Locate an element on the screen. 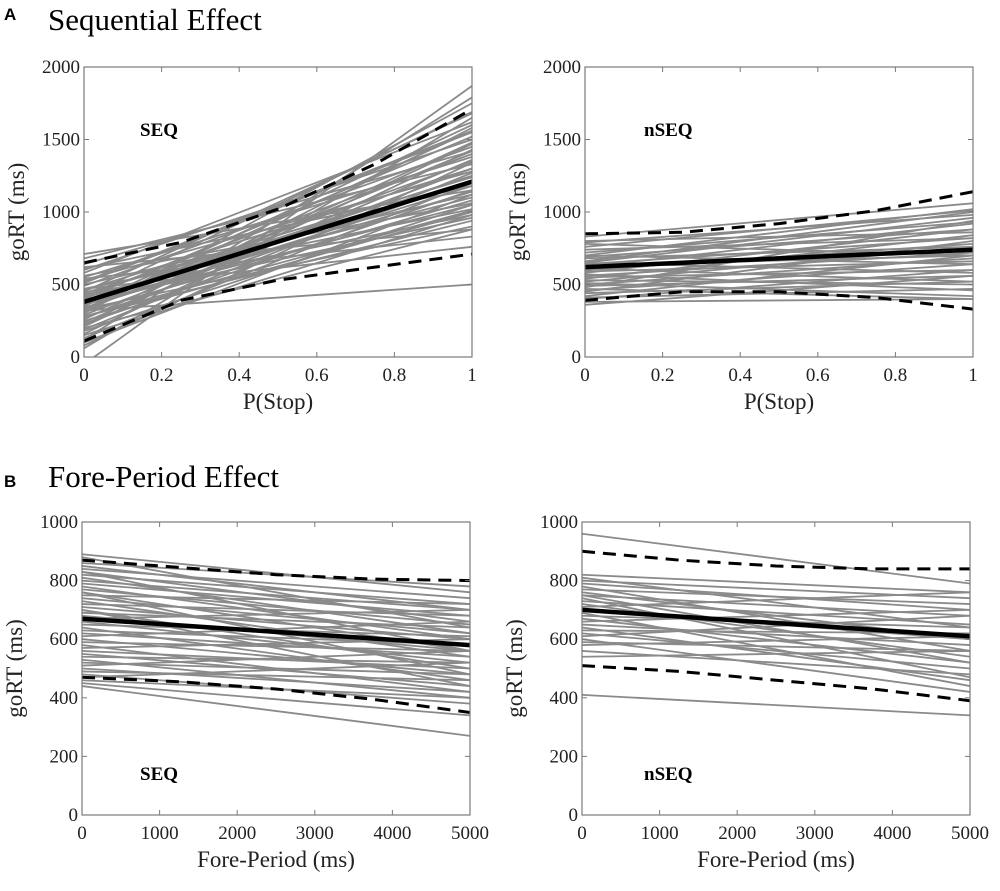 This screenshot has height=891, width=1000. section-title-a: Sequential Effect is located at coordinates (155, 19).